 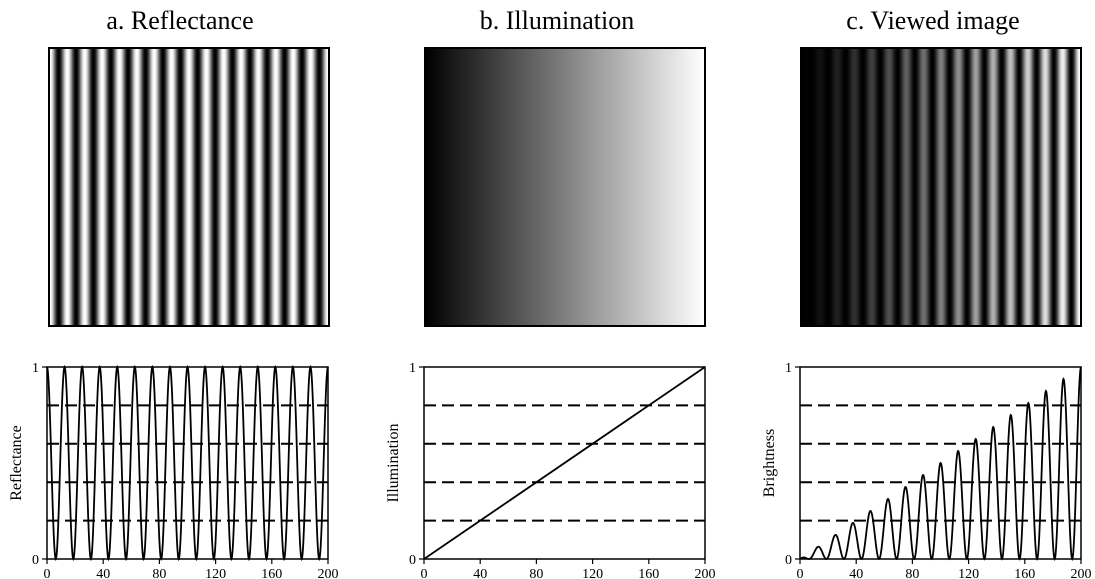 I want to click on panel-title: b. Illumination, so click(x=557, y=20).